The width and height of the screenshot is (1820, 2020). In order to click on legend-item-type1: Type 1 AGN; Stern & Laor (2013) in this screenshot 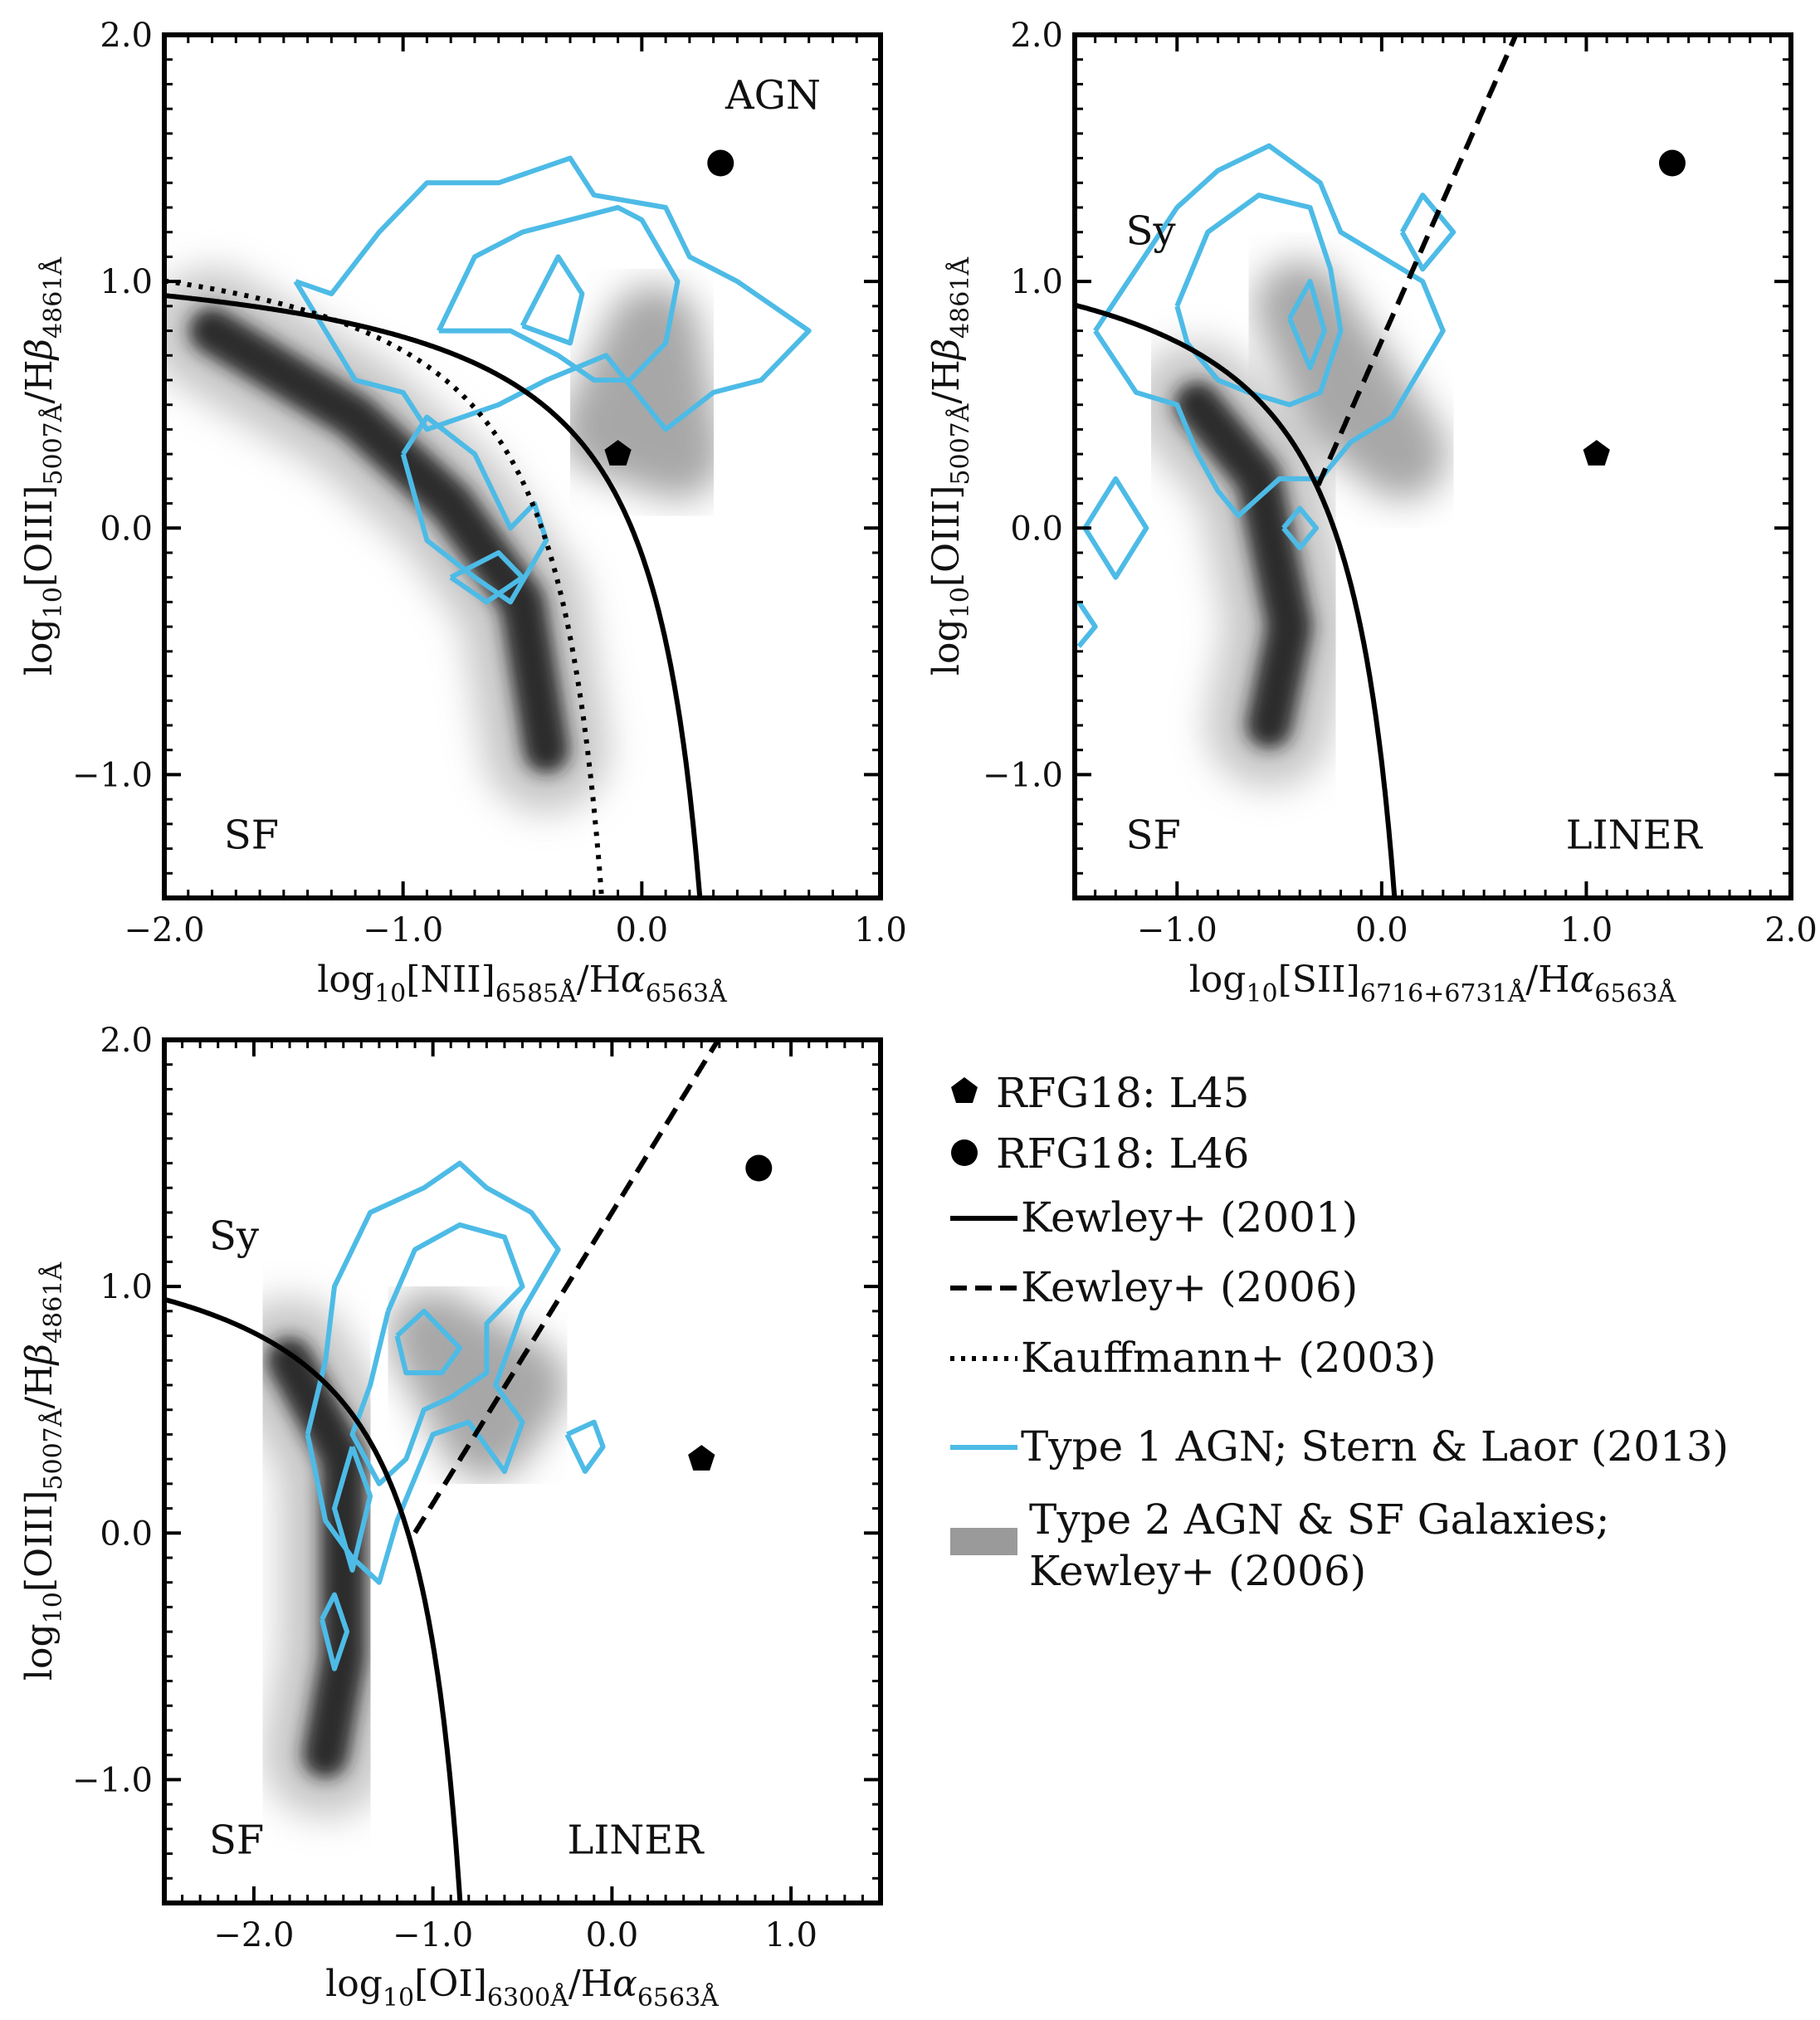, I will do `click(1339, 1446)`.